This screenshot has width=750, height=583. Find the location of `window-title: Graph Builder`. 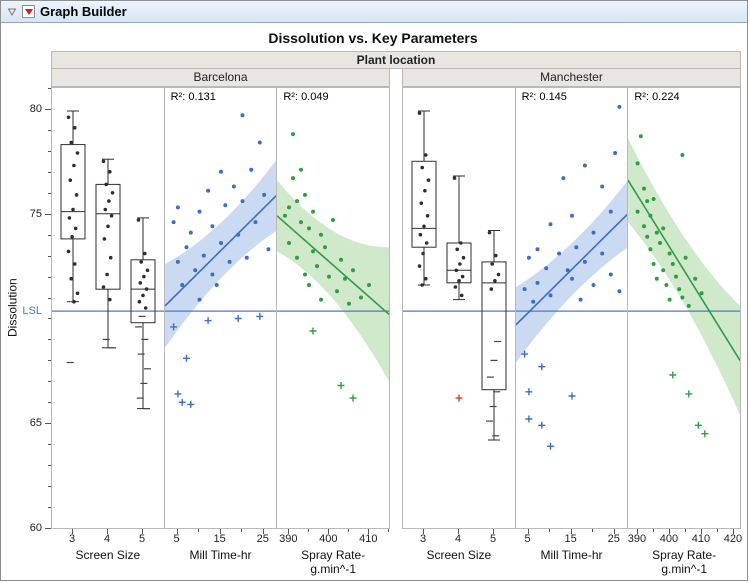

window-title: Graph Builder is located at coordinates (83, 11).